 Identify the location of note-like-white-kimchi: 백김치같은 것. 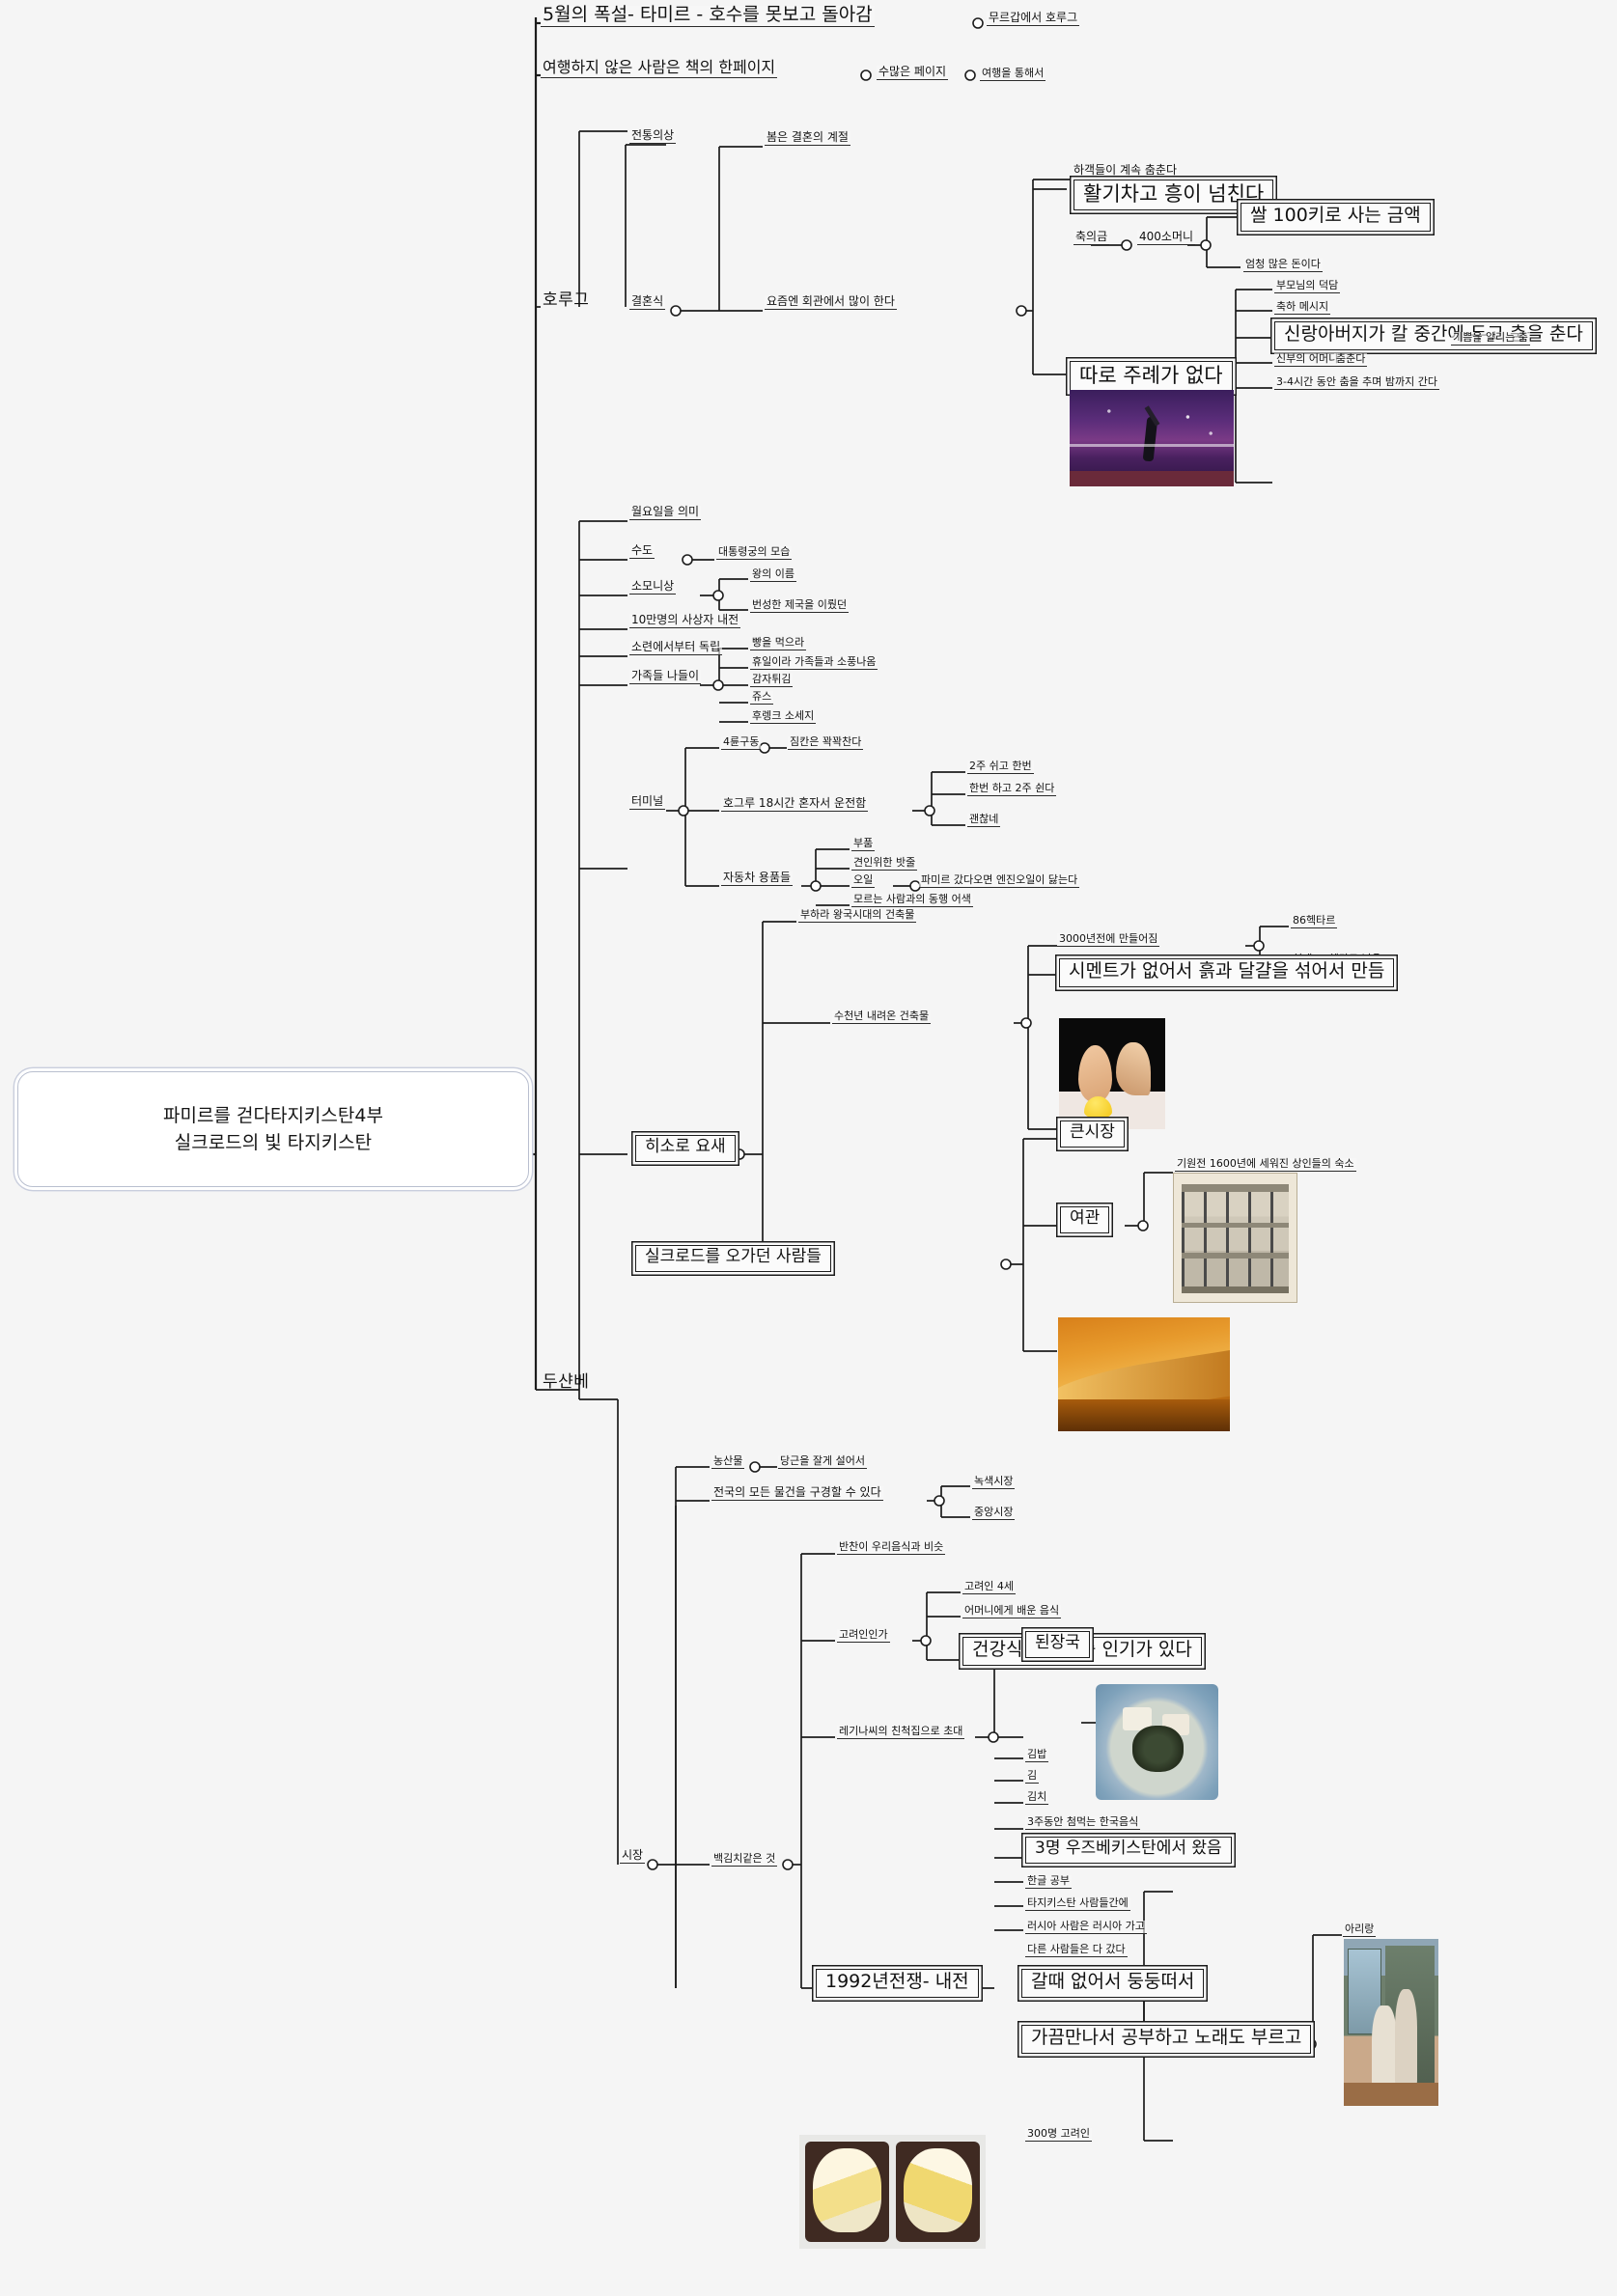
(744, 1859).